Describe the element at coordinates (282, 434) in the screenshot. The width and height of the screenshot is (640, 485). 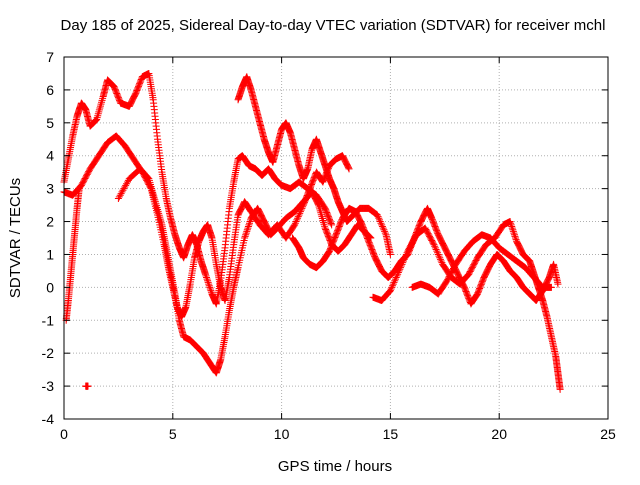
I see `x-tick-label: 10` at that location.